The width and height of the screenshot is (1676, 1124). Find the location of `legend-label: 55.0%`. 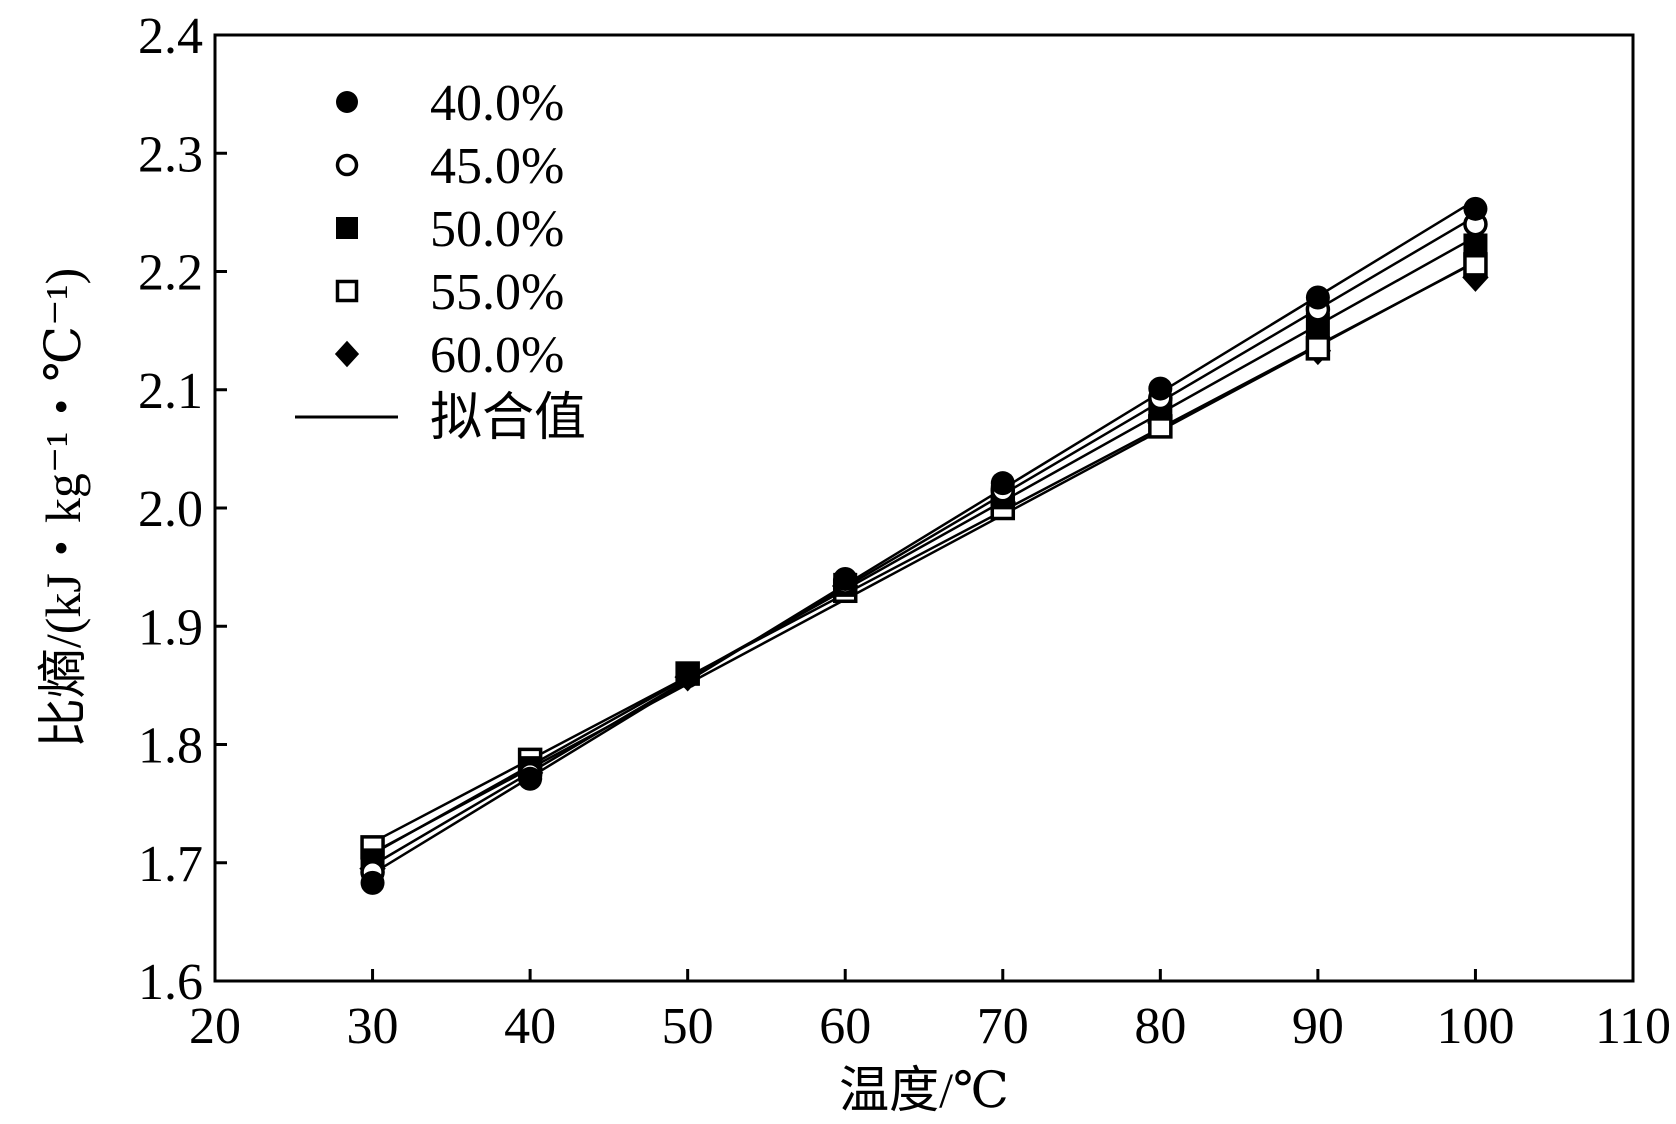

legend-label: 55.0% is located at coordinates (497, 292).